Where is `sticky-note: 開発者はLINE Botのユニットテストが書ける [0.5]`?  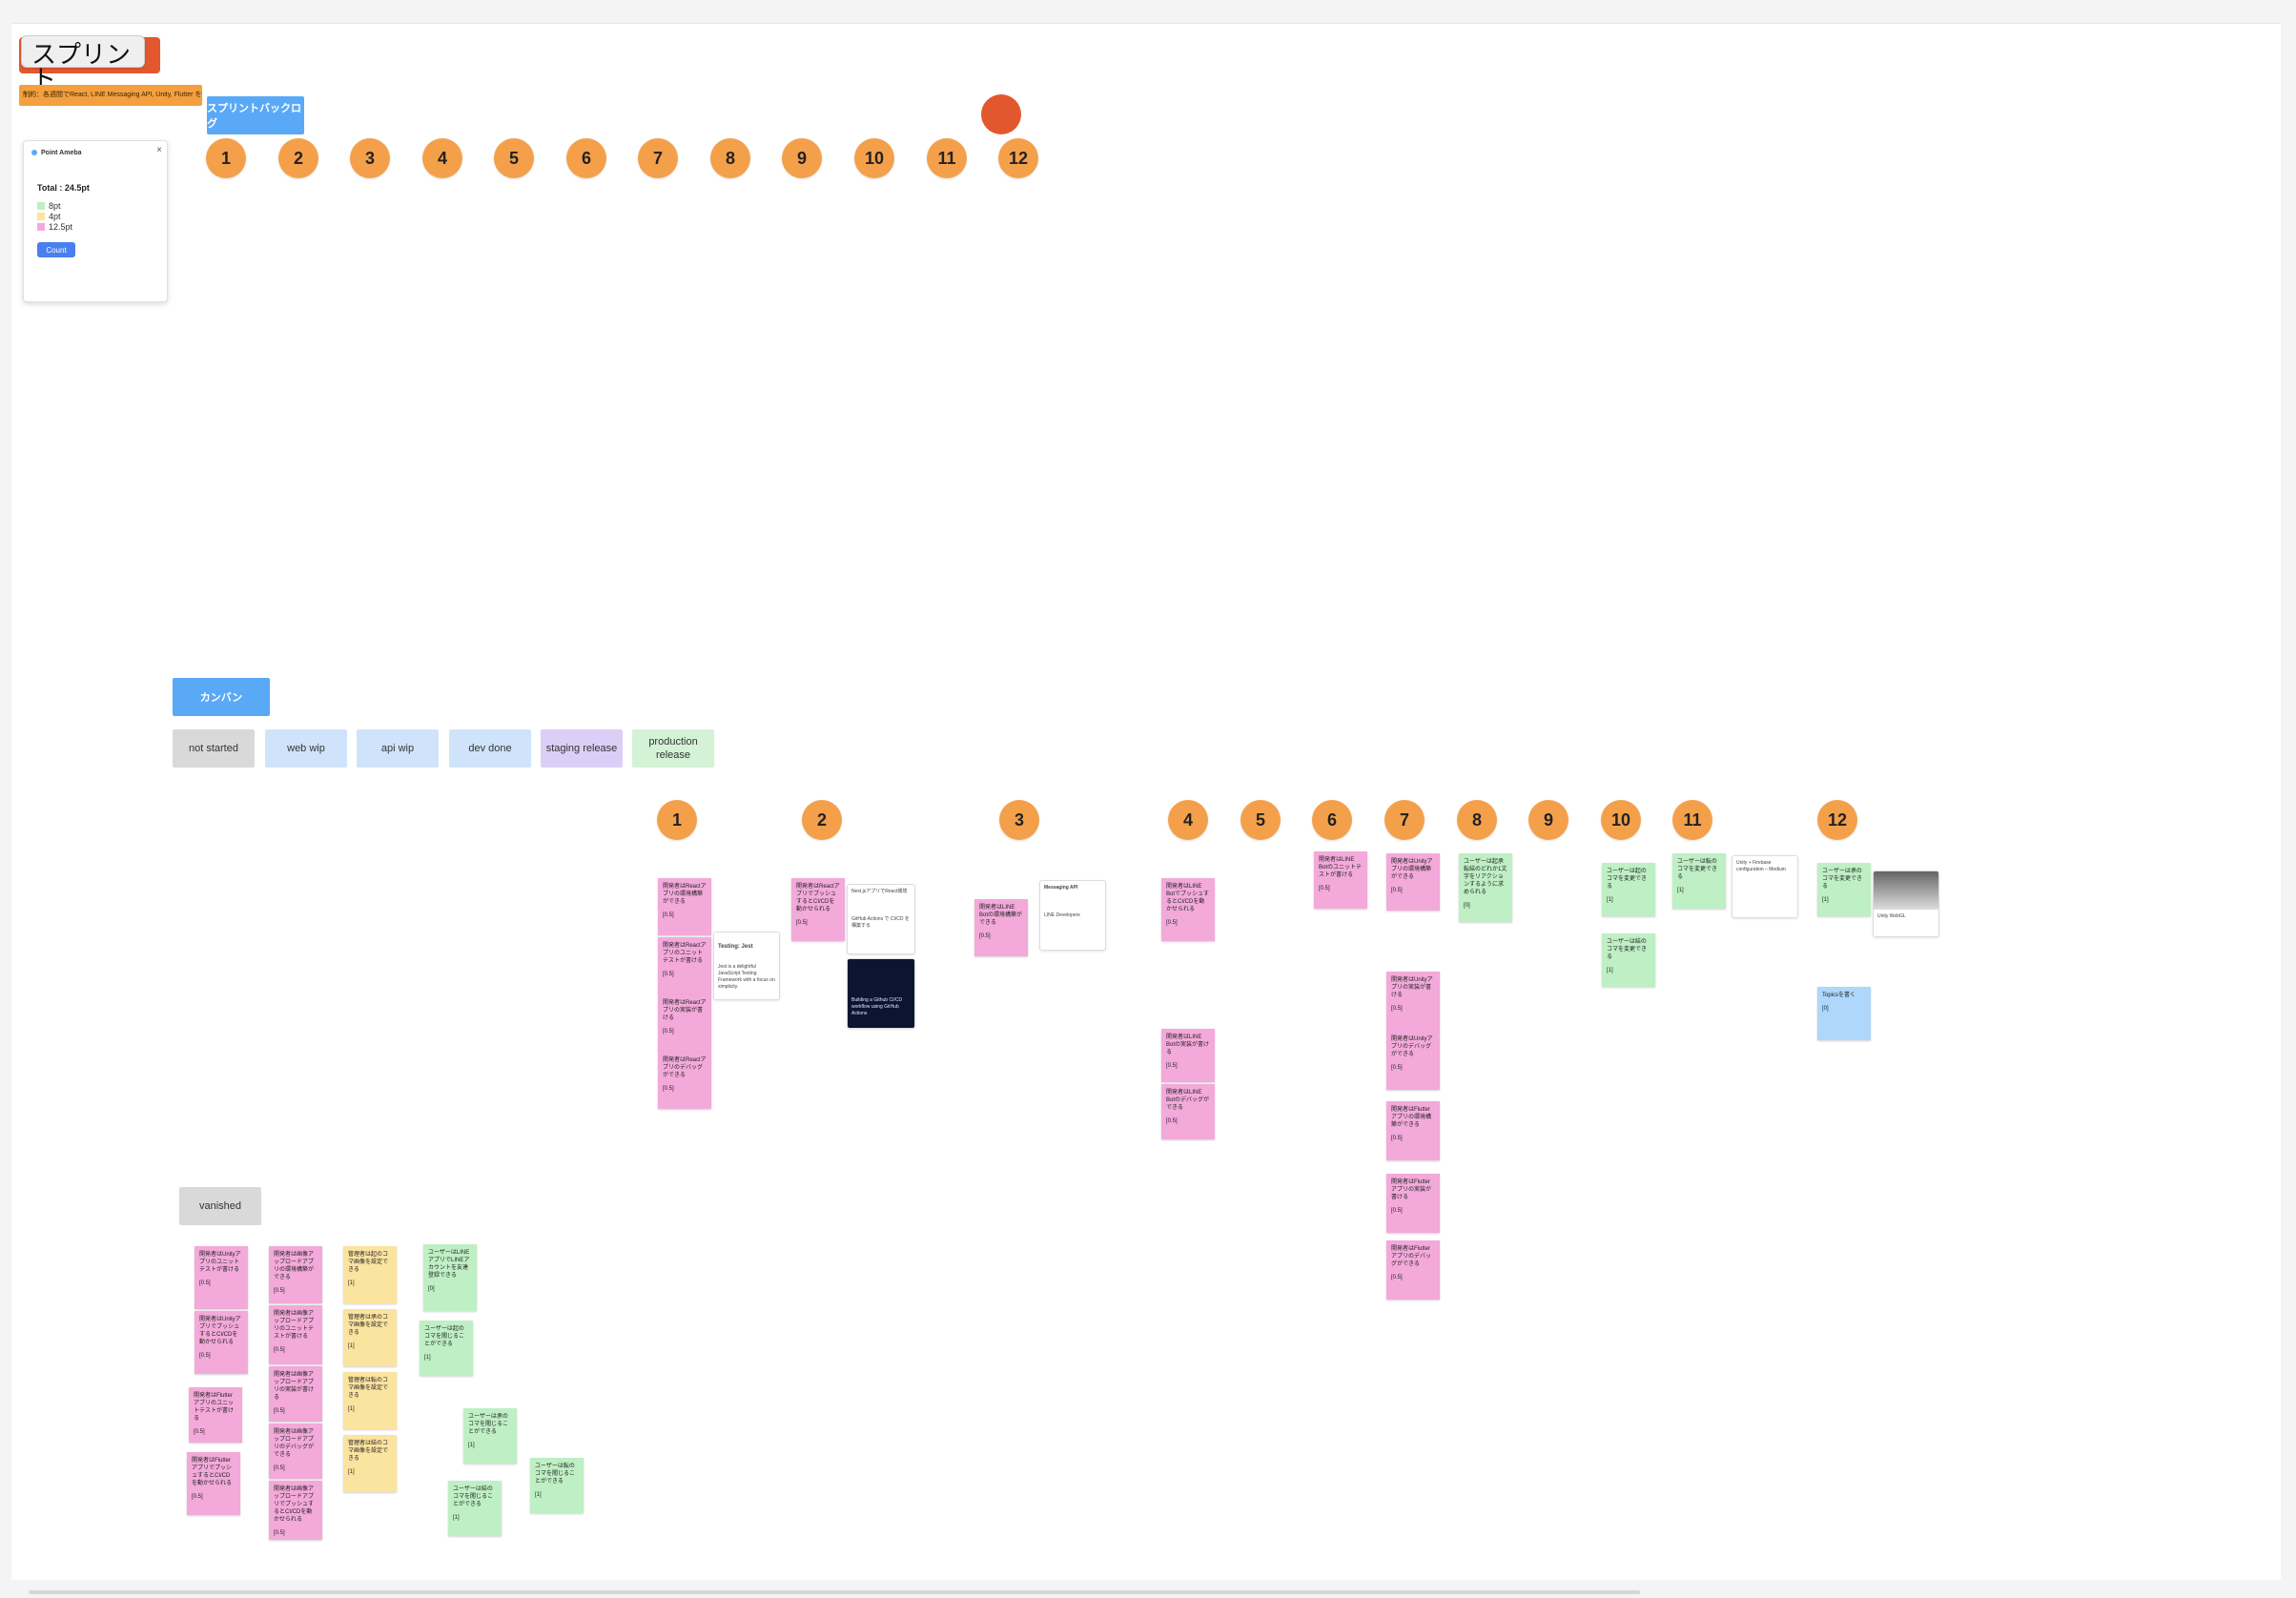
sticky-note: 開発者はLINE Botのユニットテストが書ける [0.5] is located at coordinates (1341, 880).